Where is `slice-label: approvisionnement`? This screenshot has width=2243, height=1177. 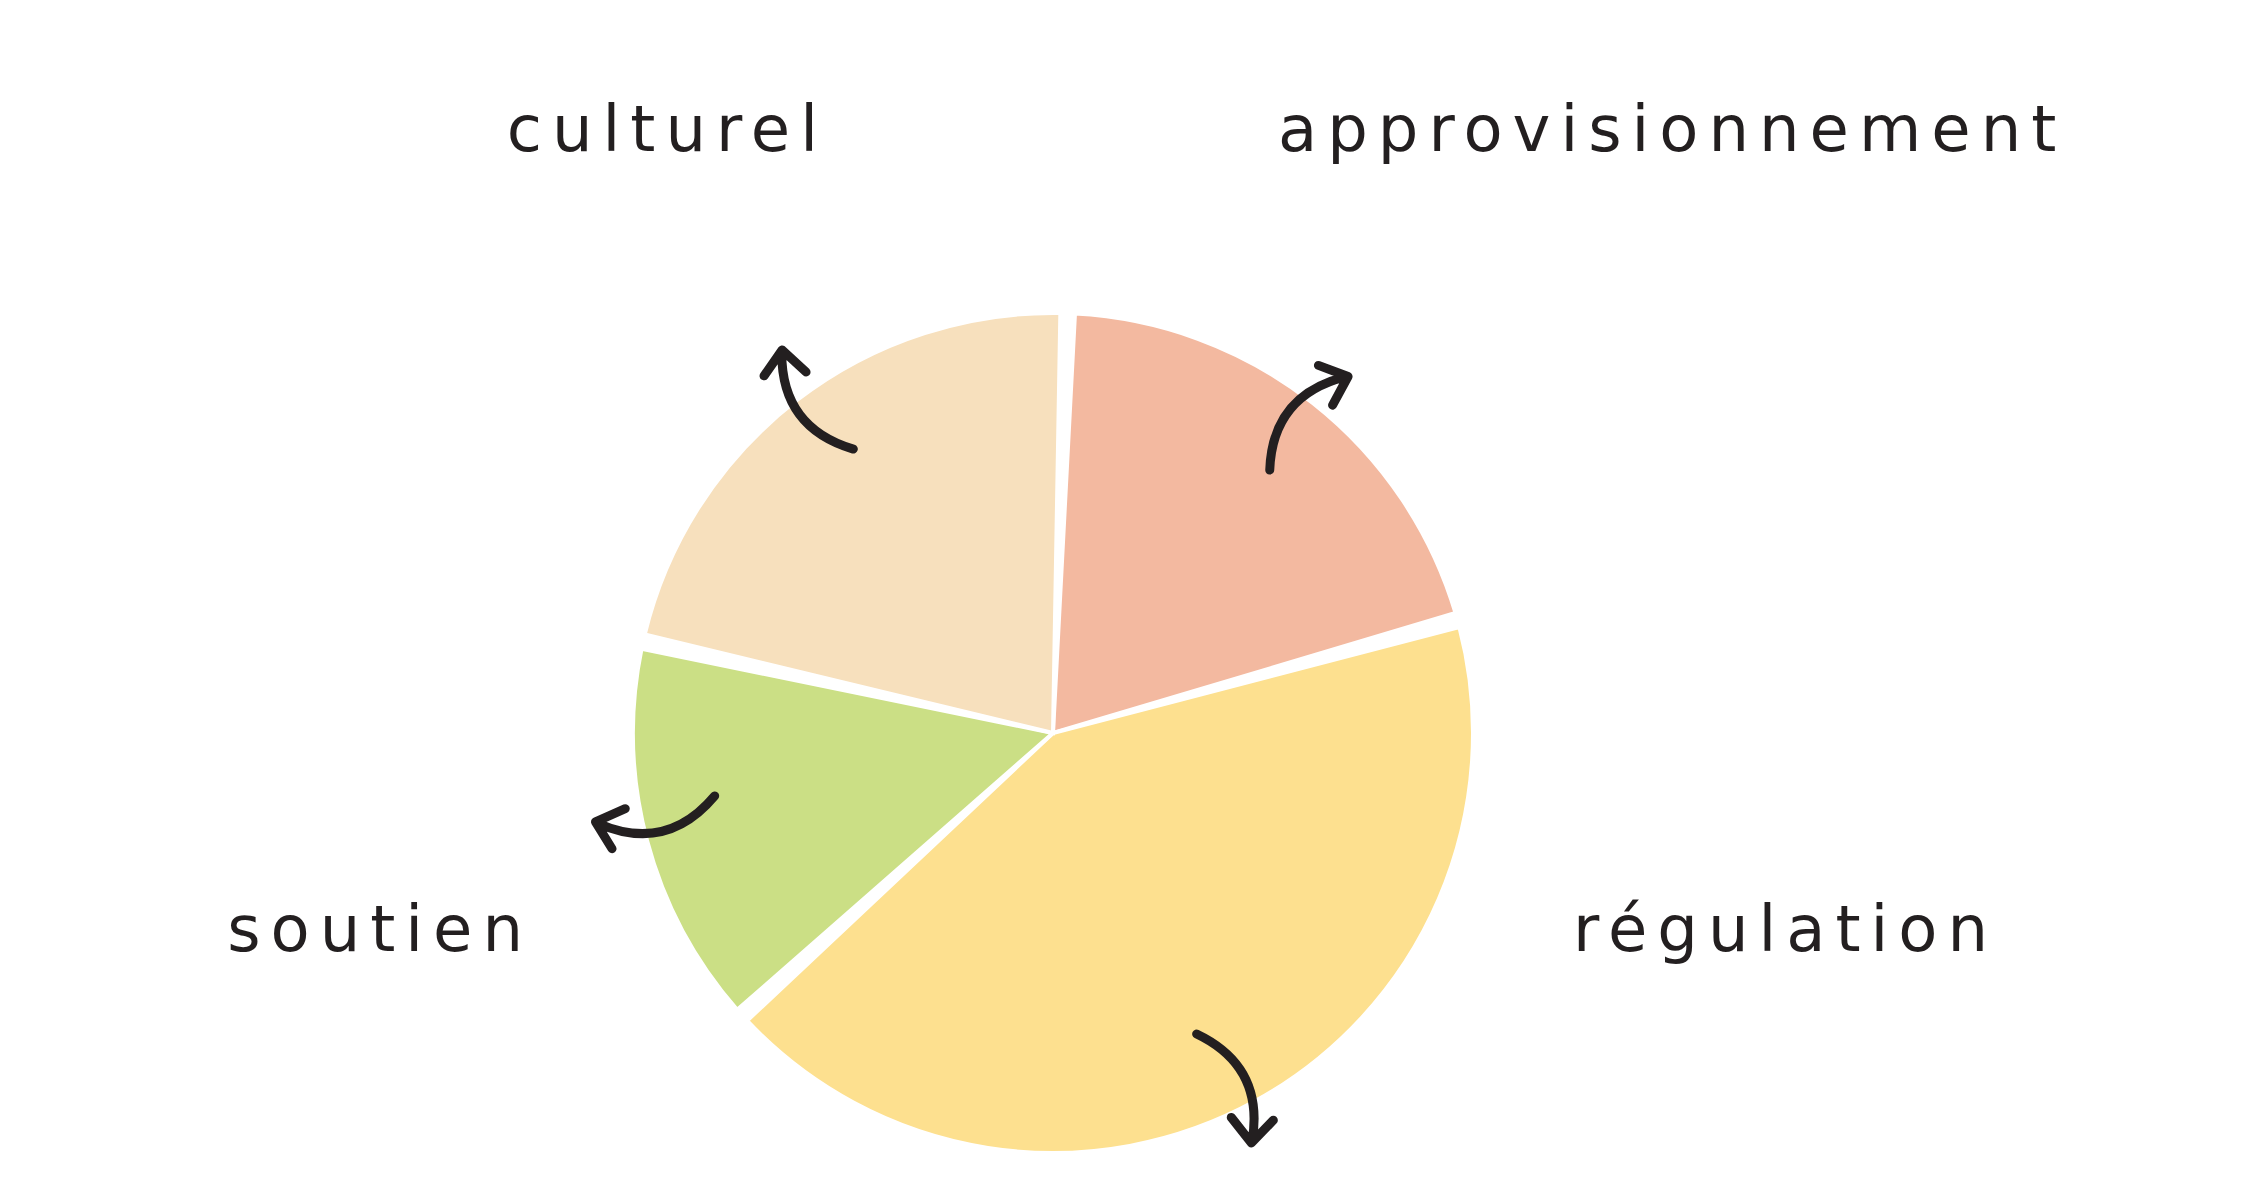
slice-label: approvisionnement is located at coordinates (1672, 128).